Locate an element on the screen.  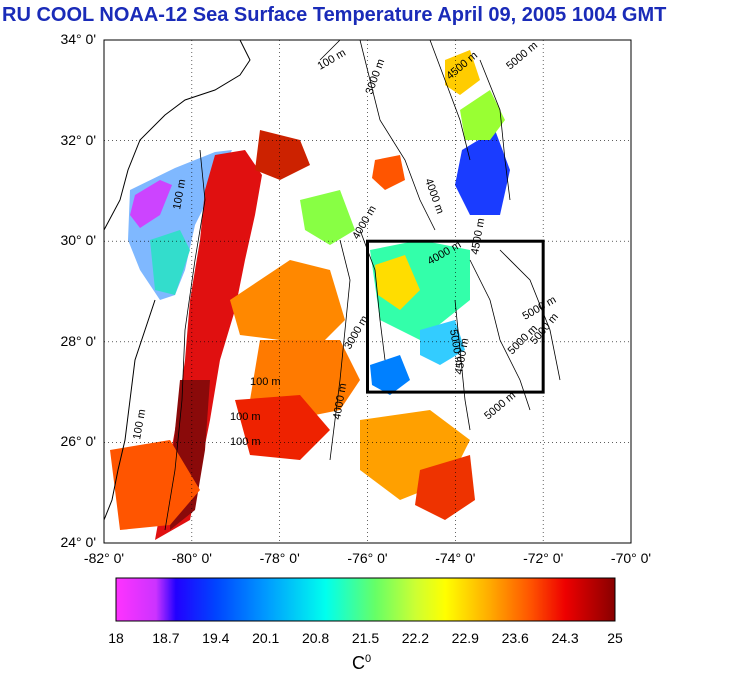
latitude-label: 32° 0' is located at coordinates (78, 139).